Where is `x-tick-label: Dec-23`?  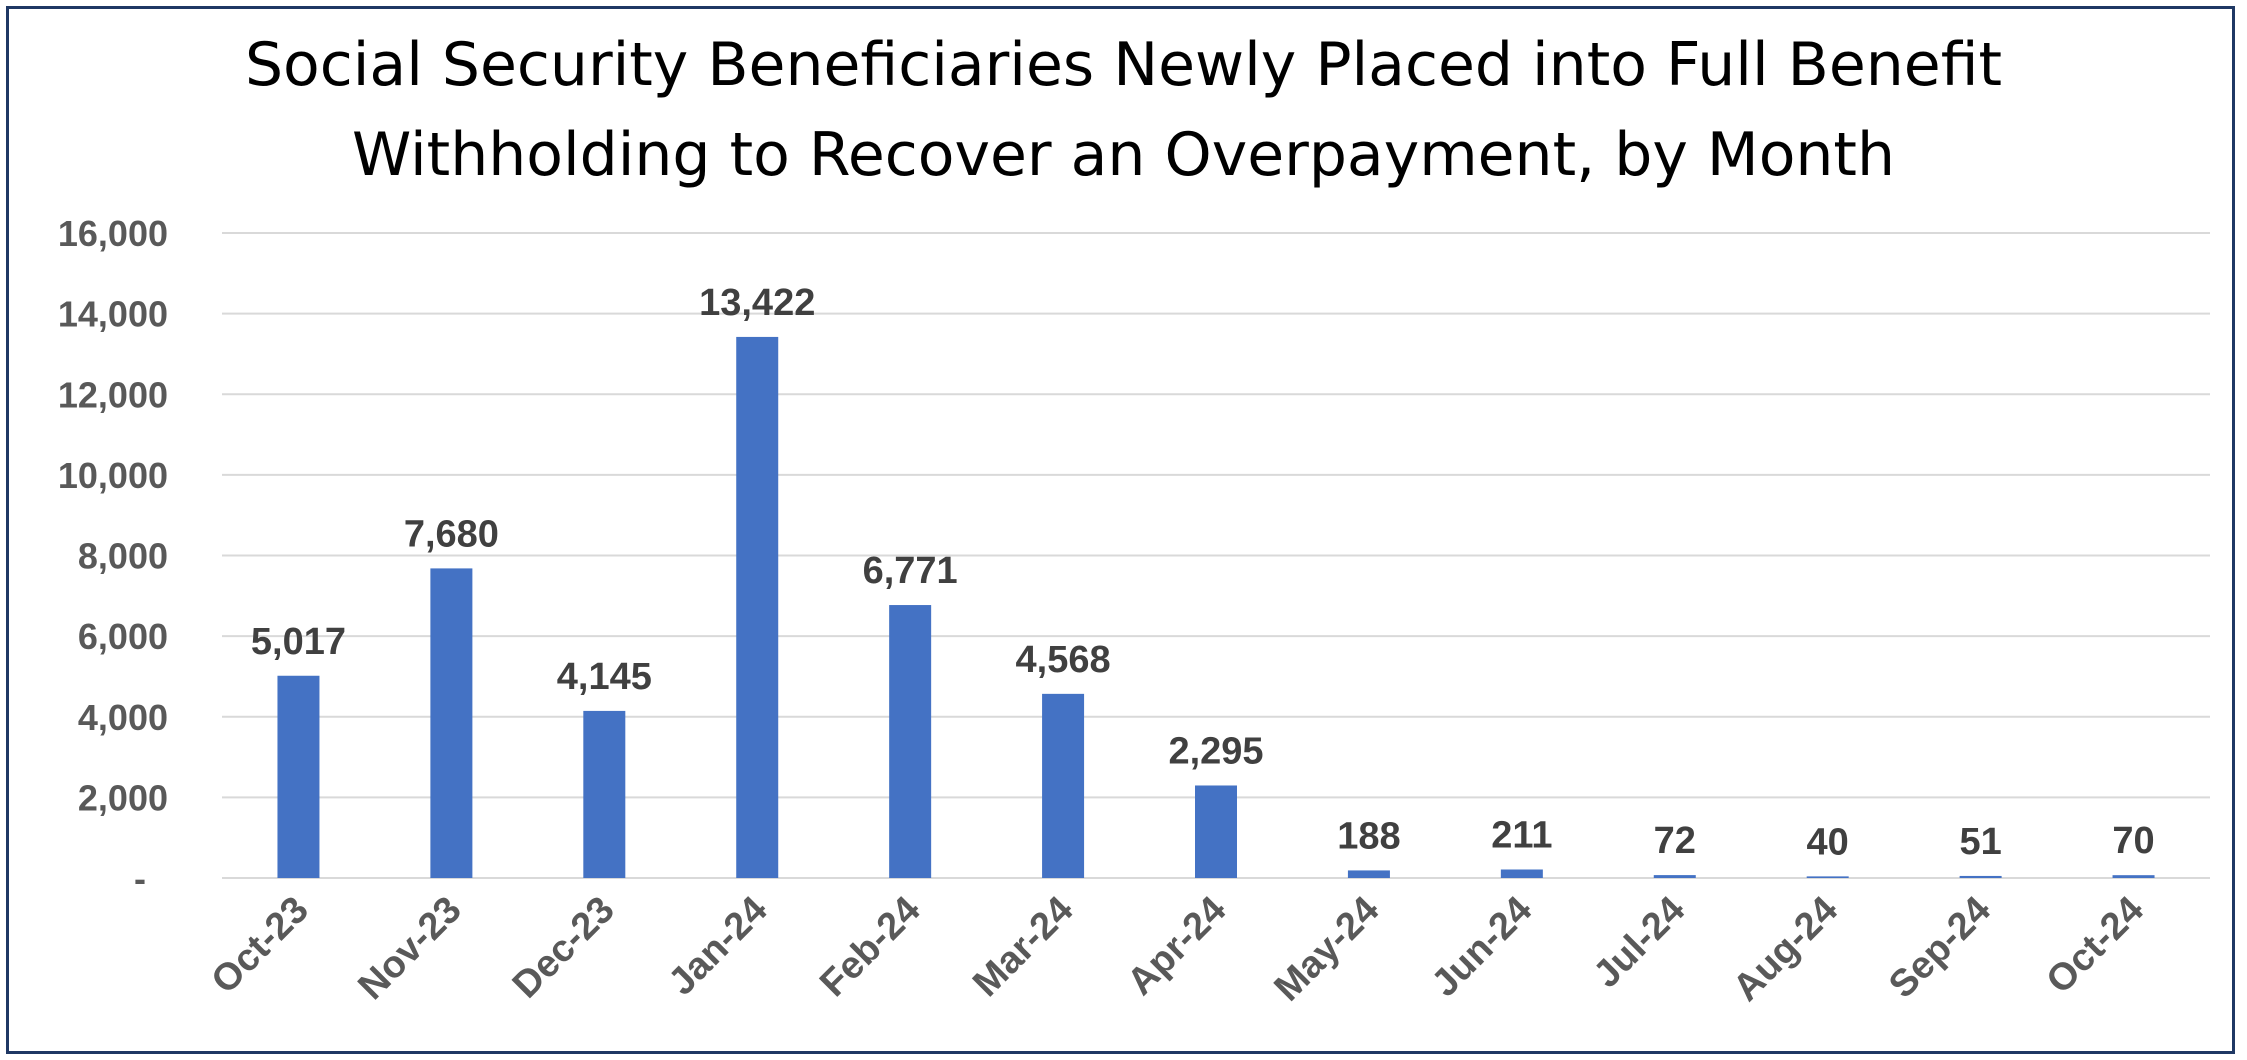
x-tick-label: Dec-23 is located at coordinates (564, 948).